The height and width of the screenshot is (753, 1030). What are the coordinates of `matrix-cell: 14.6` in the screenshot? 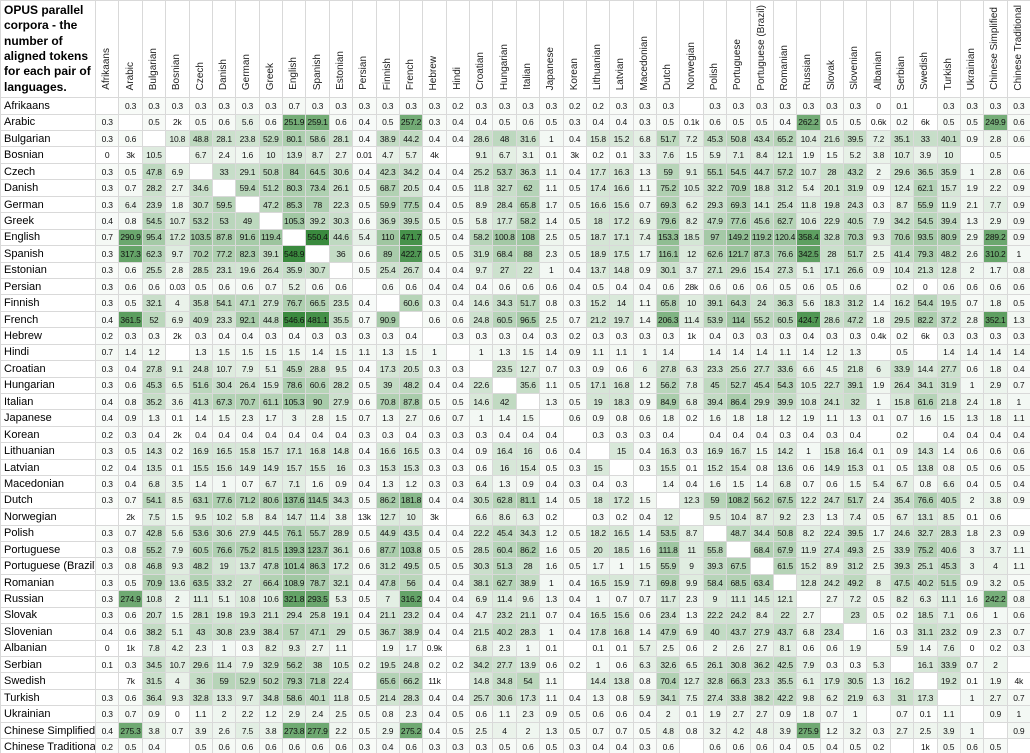 It's located at (481, 303).